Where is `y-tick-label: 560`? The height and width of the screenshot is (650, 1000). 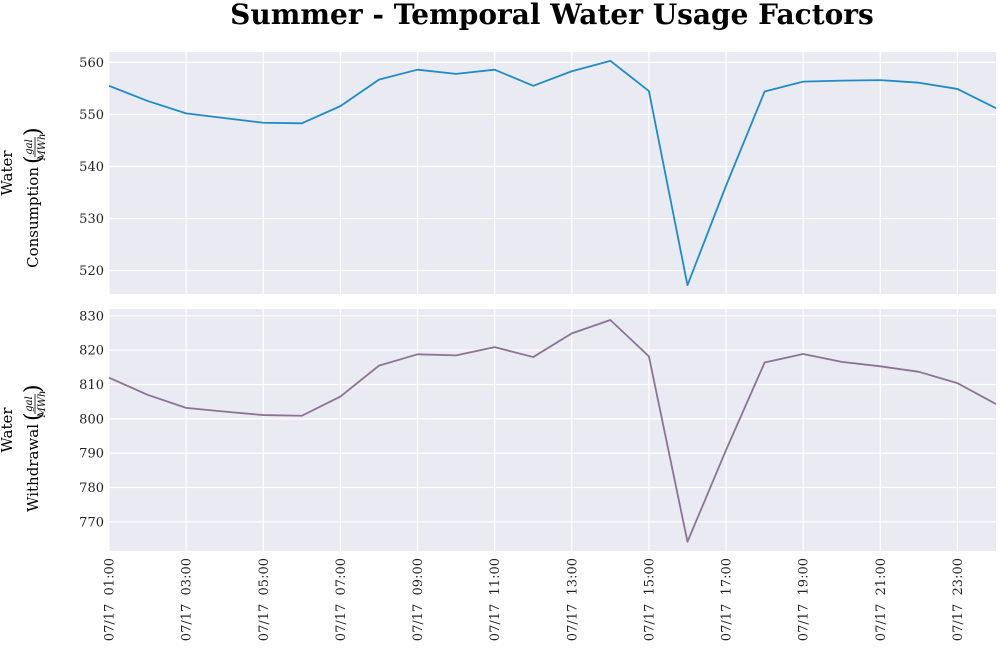 y-tick-label: 560 is located at coordinates (91, 63).